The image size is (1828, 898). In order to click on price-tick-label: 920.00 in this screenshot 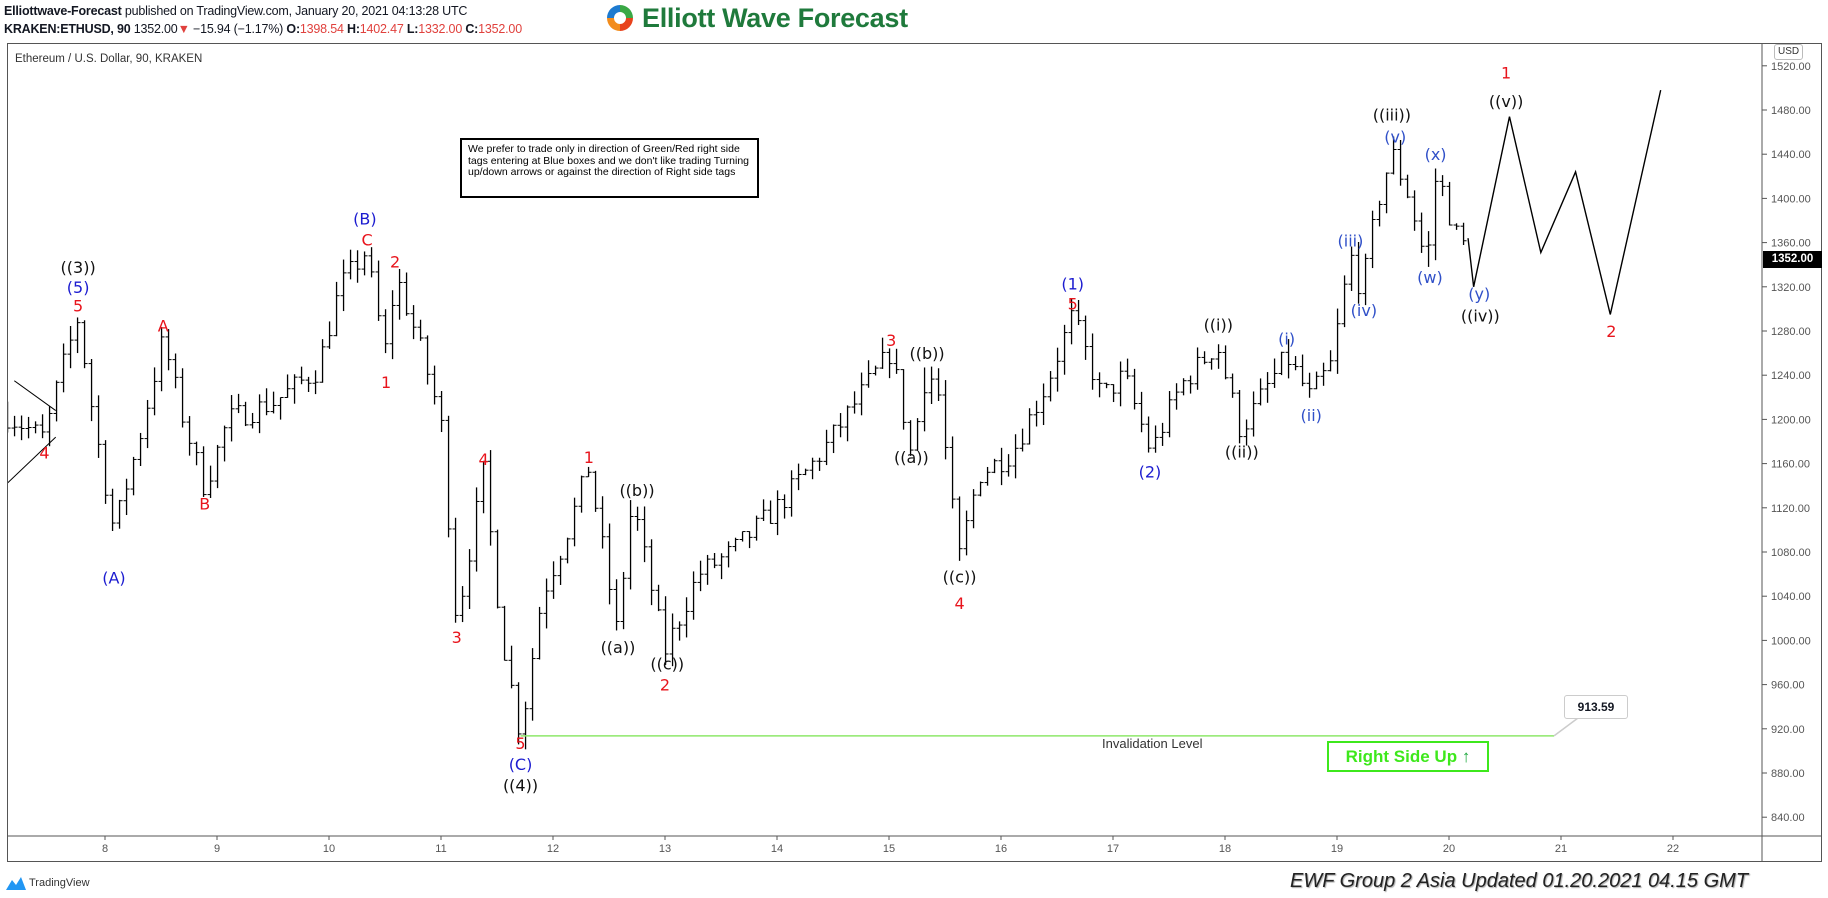, I will do `click(1788, 730)`.